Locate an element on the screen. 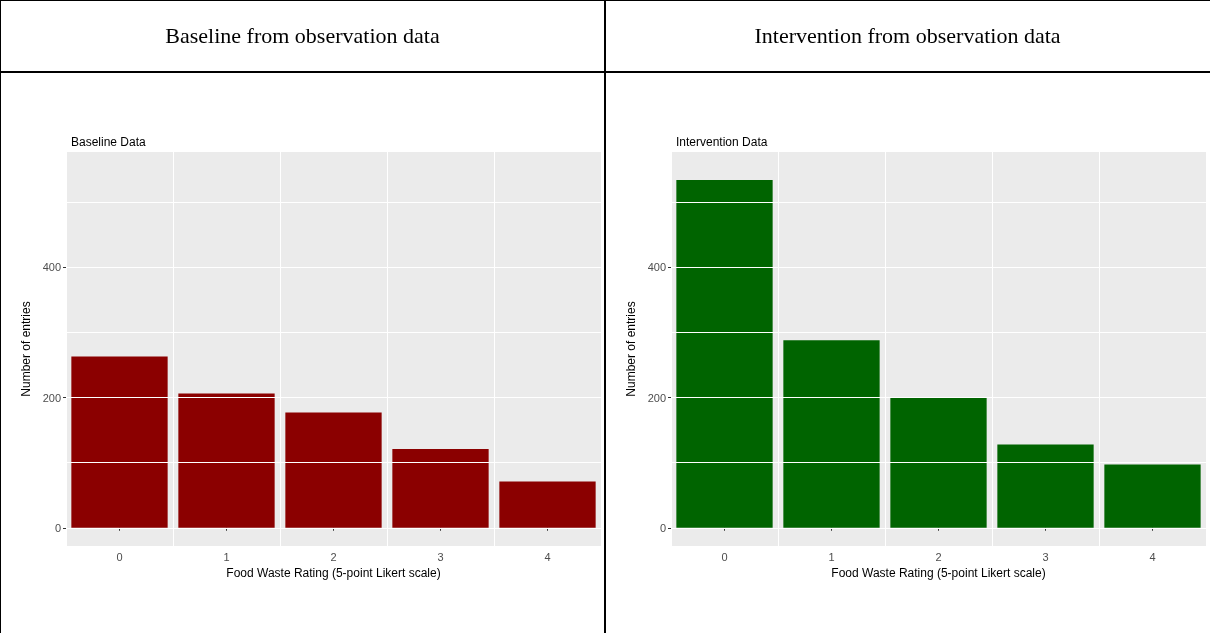 Image resolution: width=1210 pixels, height=633 pixels. chart-title: Baseline from observation data is located at coordinates (302, 36).